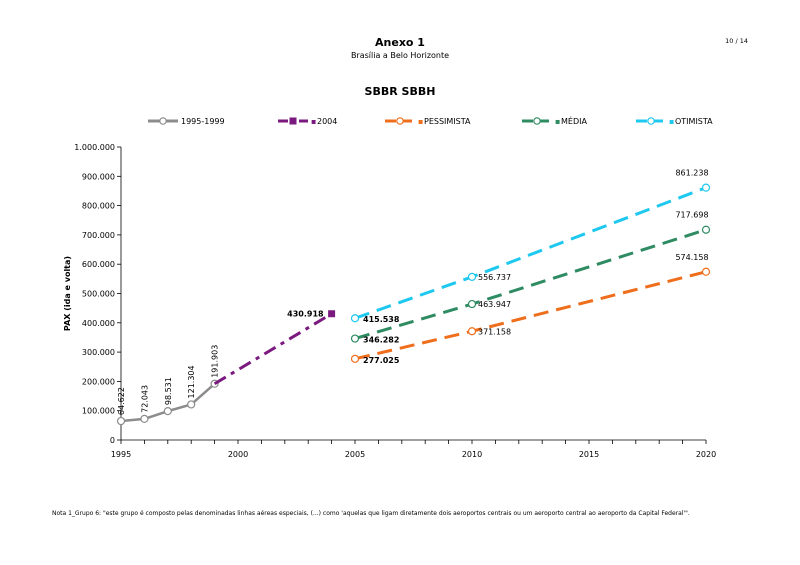  I want to click on legend-item-otimista: ▪ OTIMISTA, so click(674, 121).